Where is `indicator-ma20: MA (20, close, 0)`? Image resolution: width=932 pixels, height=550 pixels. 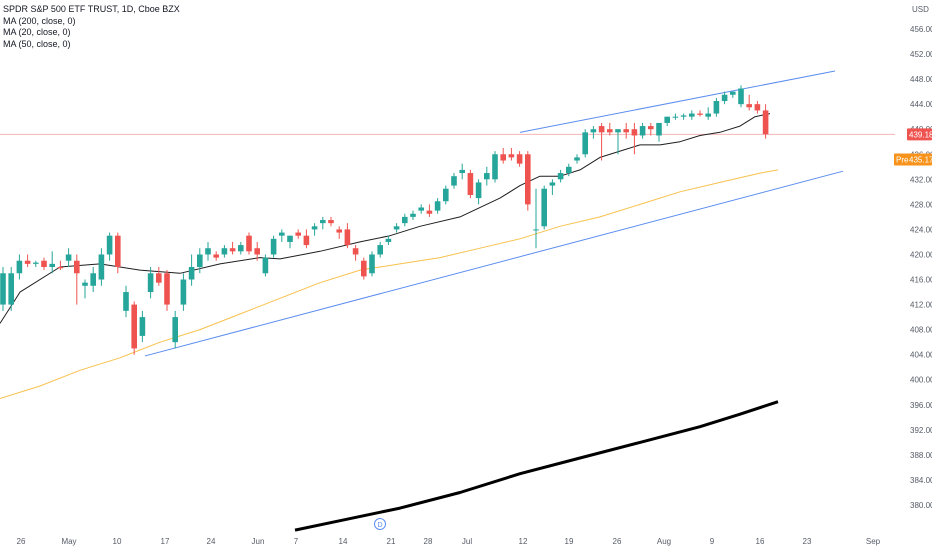 indicator-ma20: MA (20, close, 0) is located at coordinates (37, 32).